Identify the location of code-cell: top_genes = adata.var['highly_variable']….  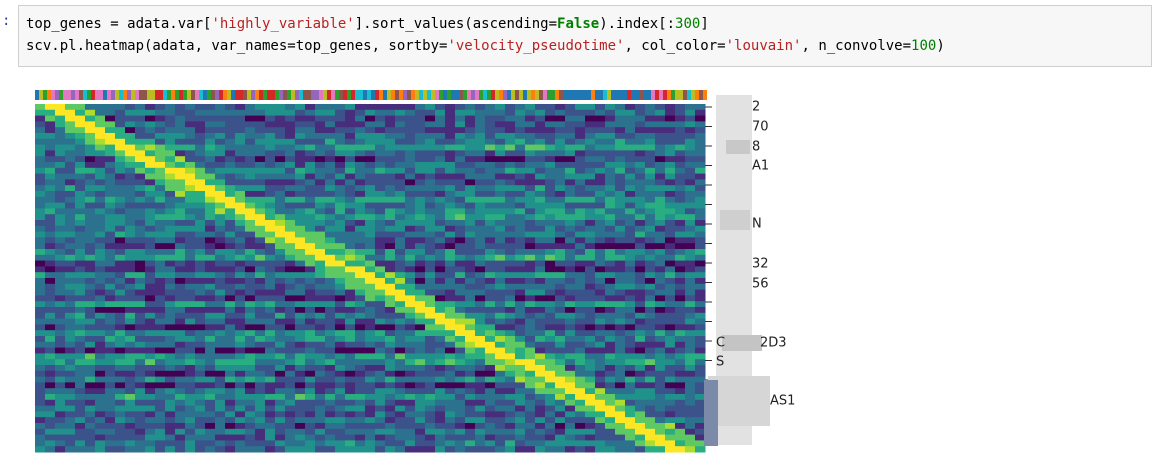
(585, 36).